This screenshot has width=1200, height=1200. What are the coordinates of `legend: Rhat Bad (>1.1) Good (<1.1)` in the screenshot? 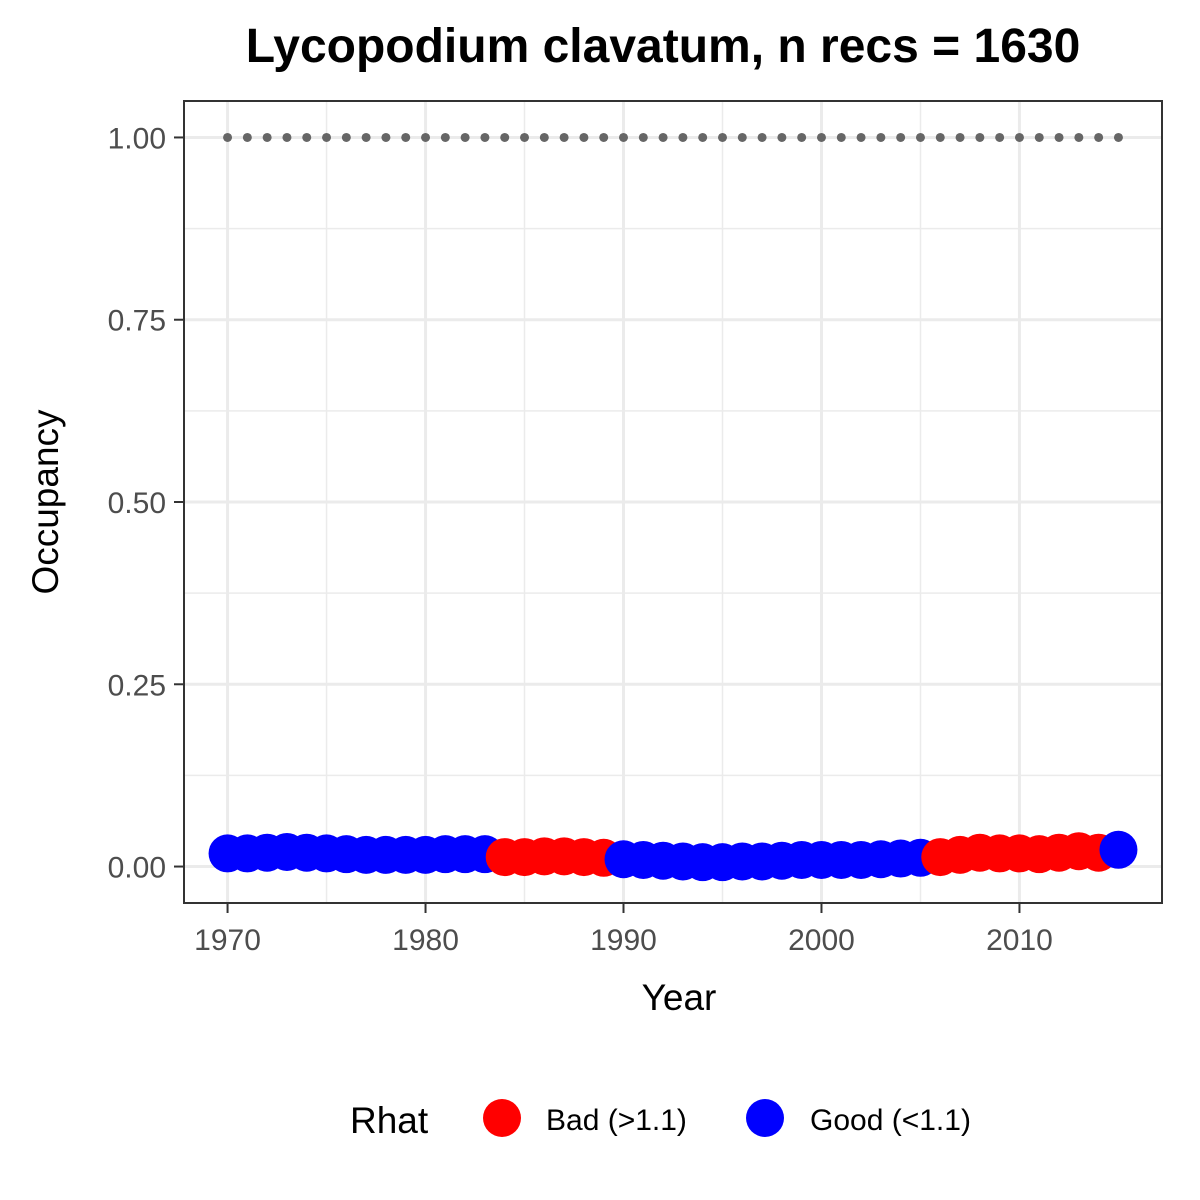 It's located at (660, 1120).